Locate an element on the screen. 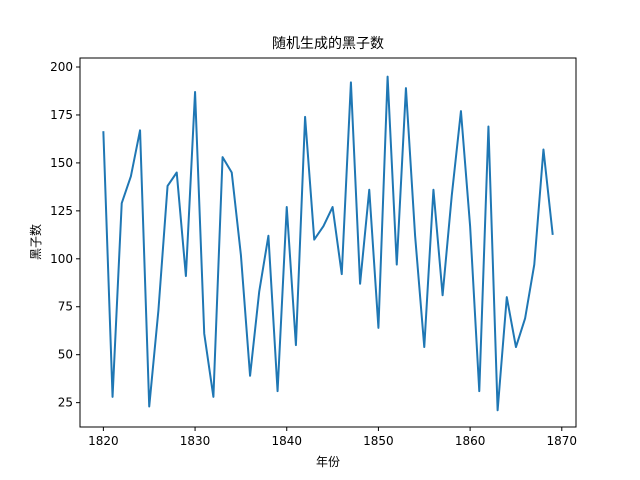 This screenshot has width=640, height=480. chart-title: 随机生成的黑子数 is located at coordinates (328, 44).